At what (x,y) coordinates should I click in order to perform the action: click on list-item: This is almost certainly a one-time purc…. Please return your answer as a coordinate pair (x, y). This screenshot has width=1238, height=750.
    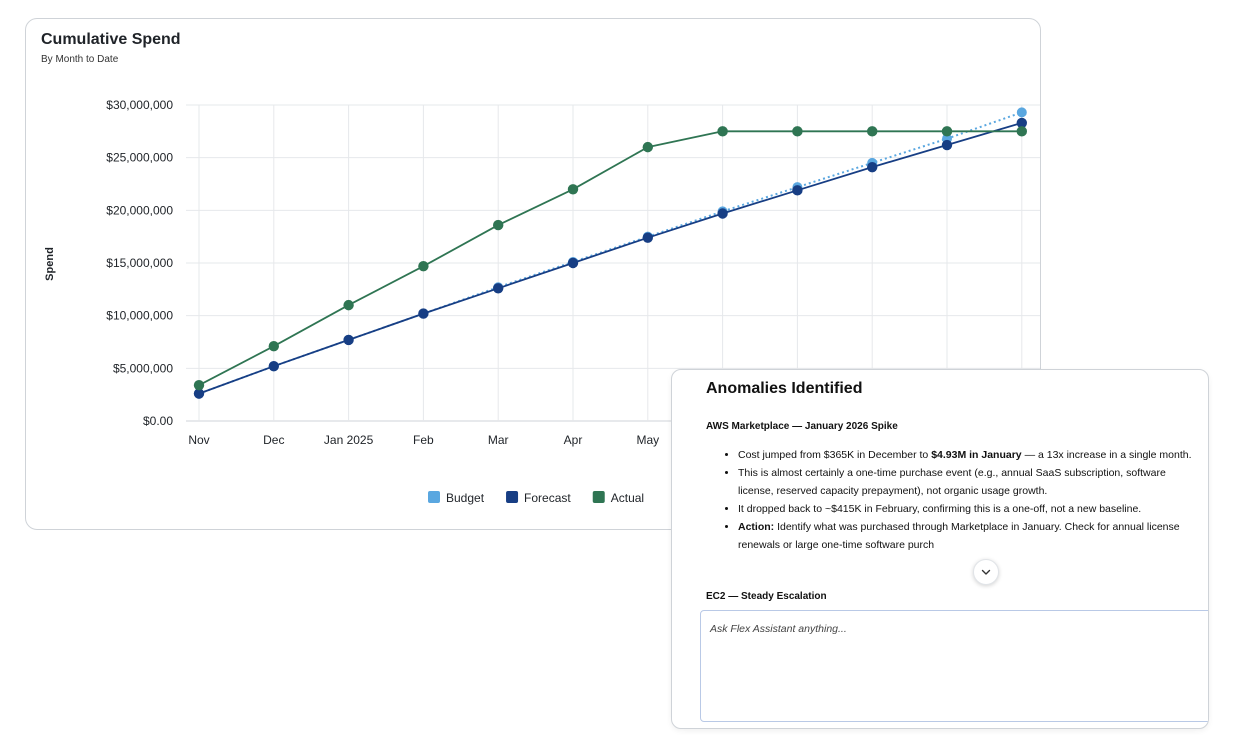
    Looking at the image, I should click on (968, 482).